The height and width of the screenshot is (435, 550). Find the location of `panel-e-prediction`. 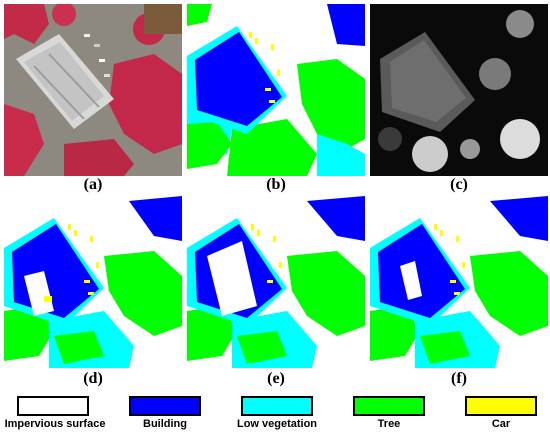

panel-e-prediction is located at coordinates (276, 282).